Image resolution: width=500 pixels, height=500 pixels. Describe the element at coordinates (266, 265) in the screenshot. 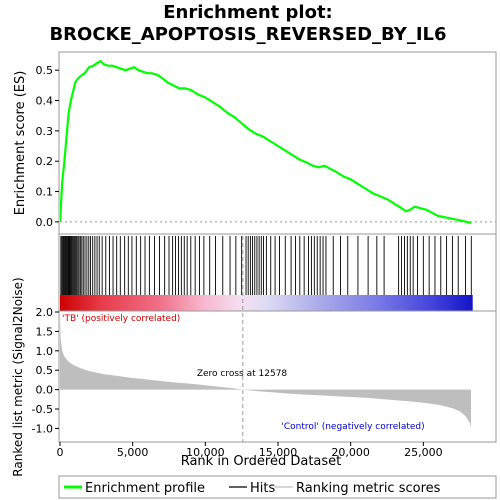

I see `gene-hit-lines` at that location.